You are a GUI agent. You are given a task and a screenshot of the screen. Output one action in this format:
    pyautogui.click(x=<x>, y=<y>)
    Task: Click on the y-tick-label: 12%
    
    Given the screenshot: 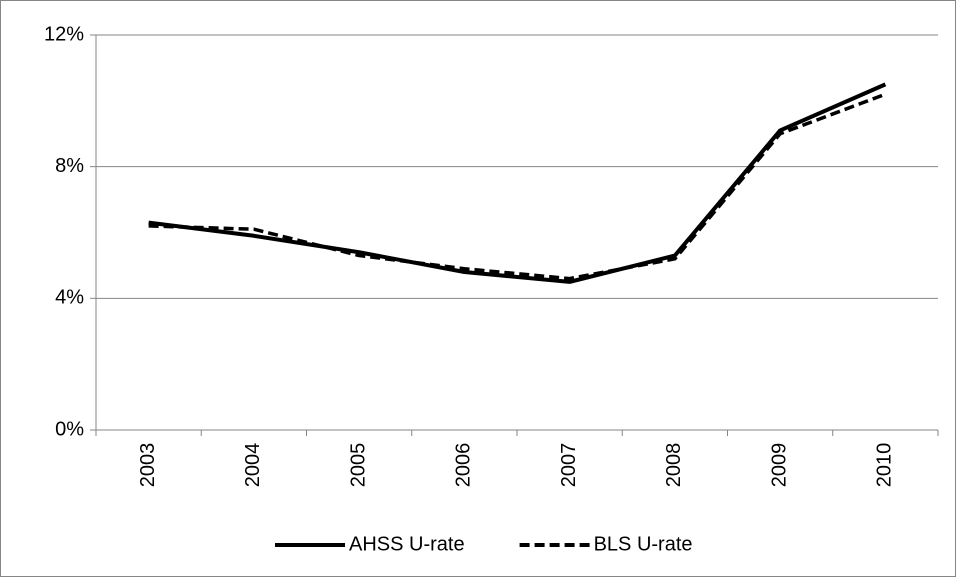 What is the action you would take?
    pyautogui.click(x=64, y=34)
    